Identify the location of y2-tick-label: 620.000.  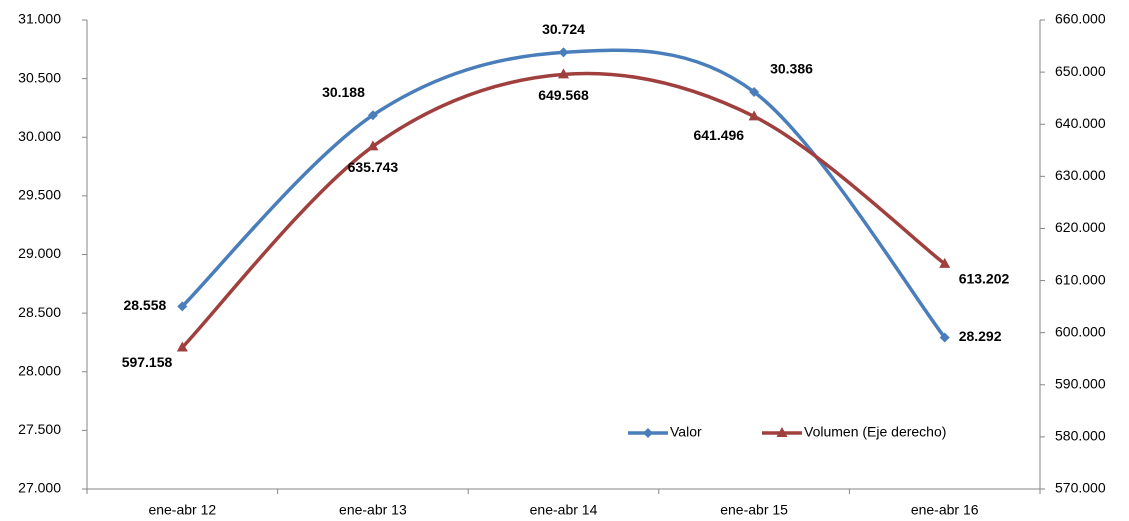
(1080, 227).